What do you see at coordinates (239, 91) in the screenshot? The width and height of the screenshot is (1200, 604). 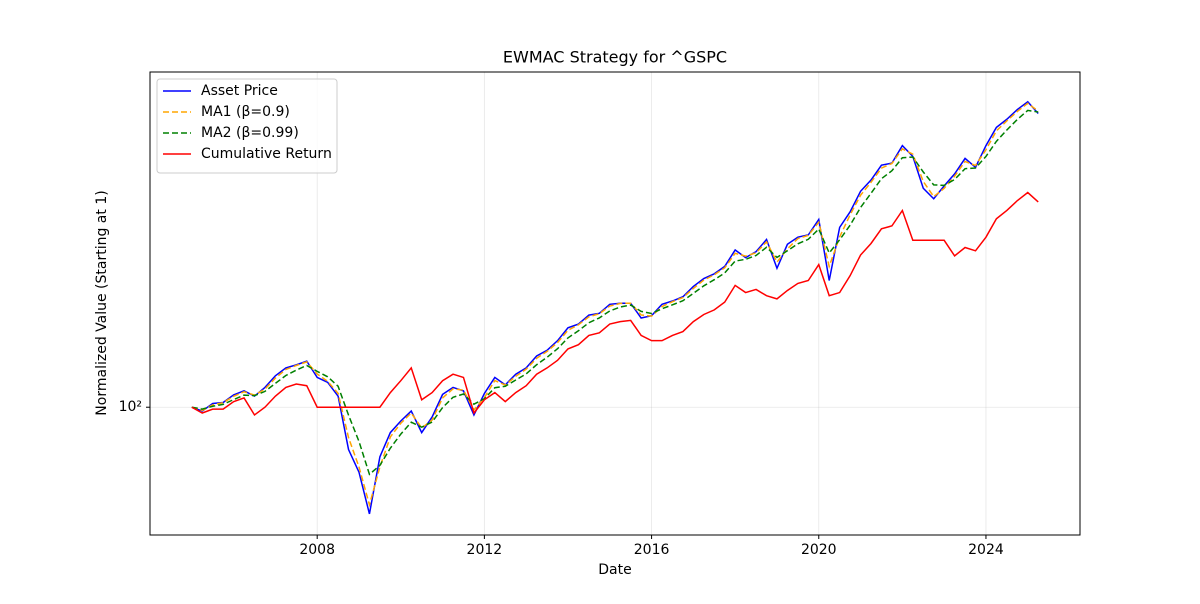 I see `legend-label: Asset Price` at bounding box center [239, 91].